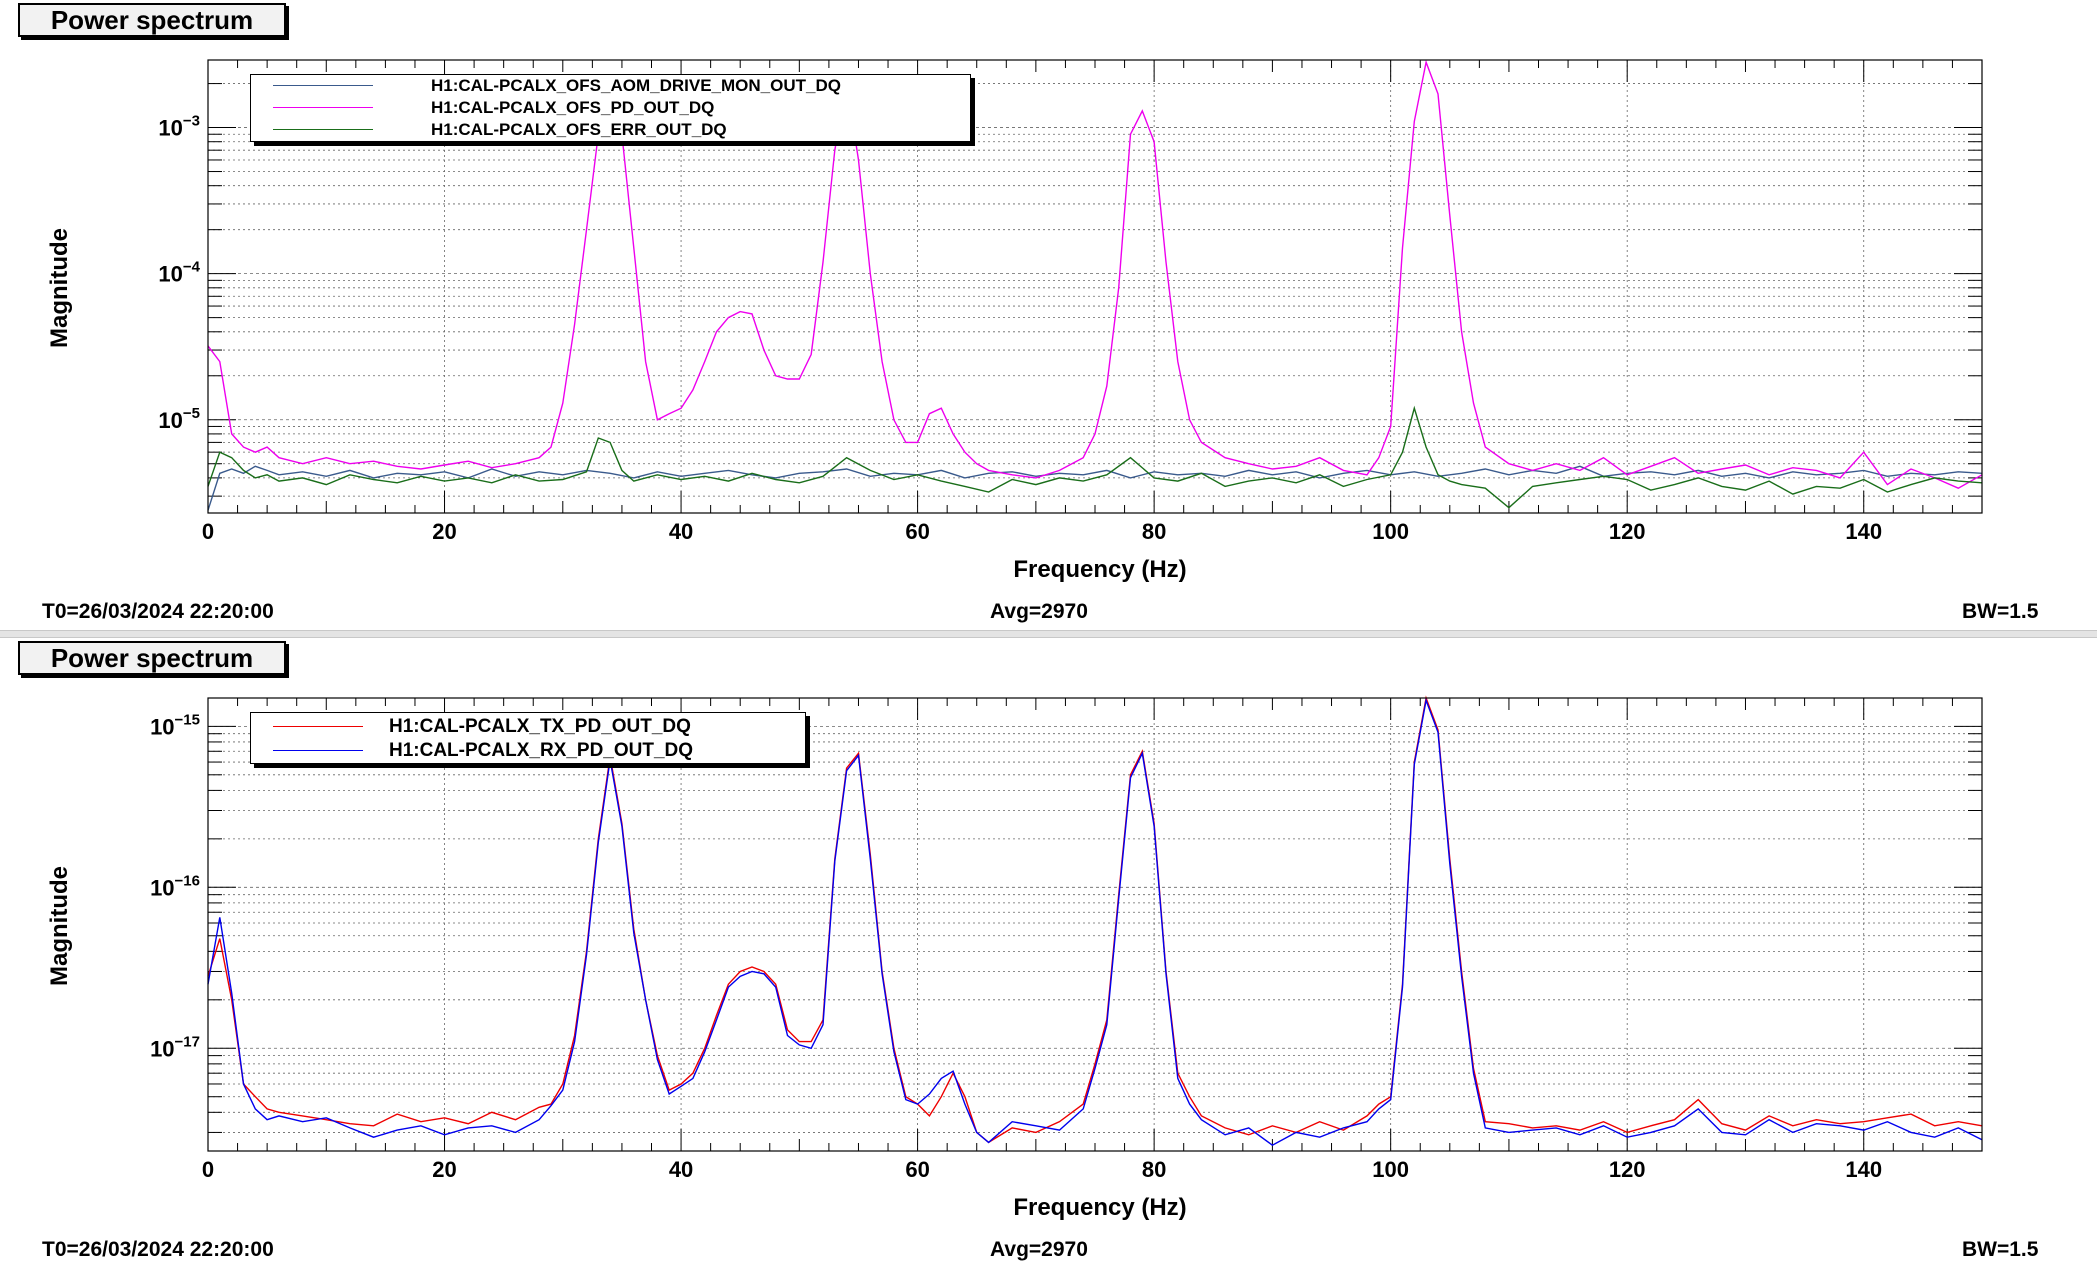 The height and width of the screenshot is (1268, 2097). I want to click on legend-label: H1:CAL-PCALX_OFS_ERR_OUT_DQ, so click(579, 129).